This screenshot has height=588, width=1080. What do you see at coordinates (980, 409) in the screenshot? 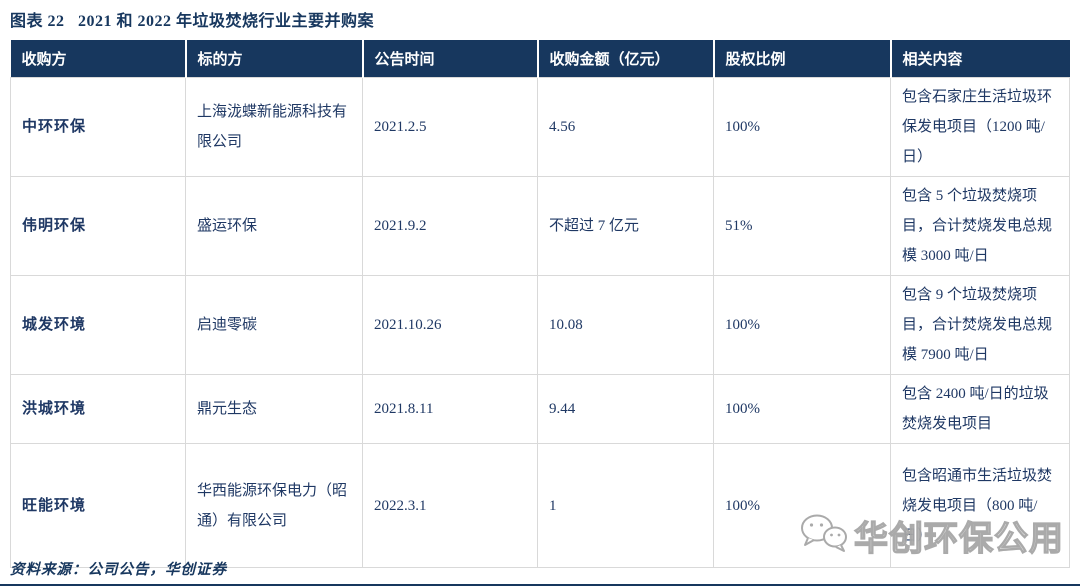
I see `cell-detail: 包含 2400 吨/日的垃圾焚烧发电项目` at bounding box center [980, 409].